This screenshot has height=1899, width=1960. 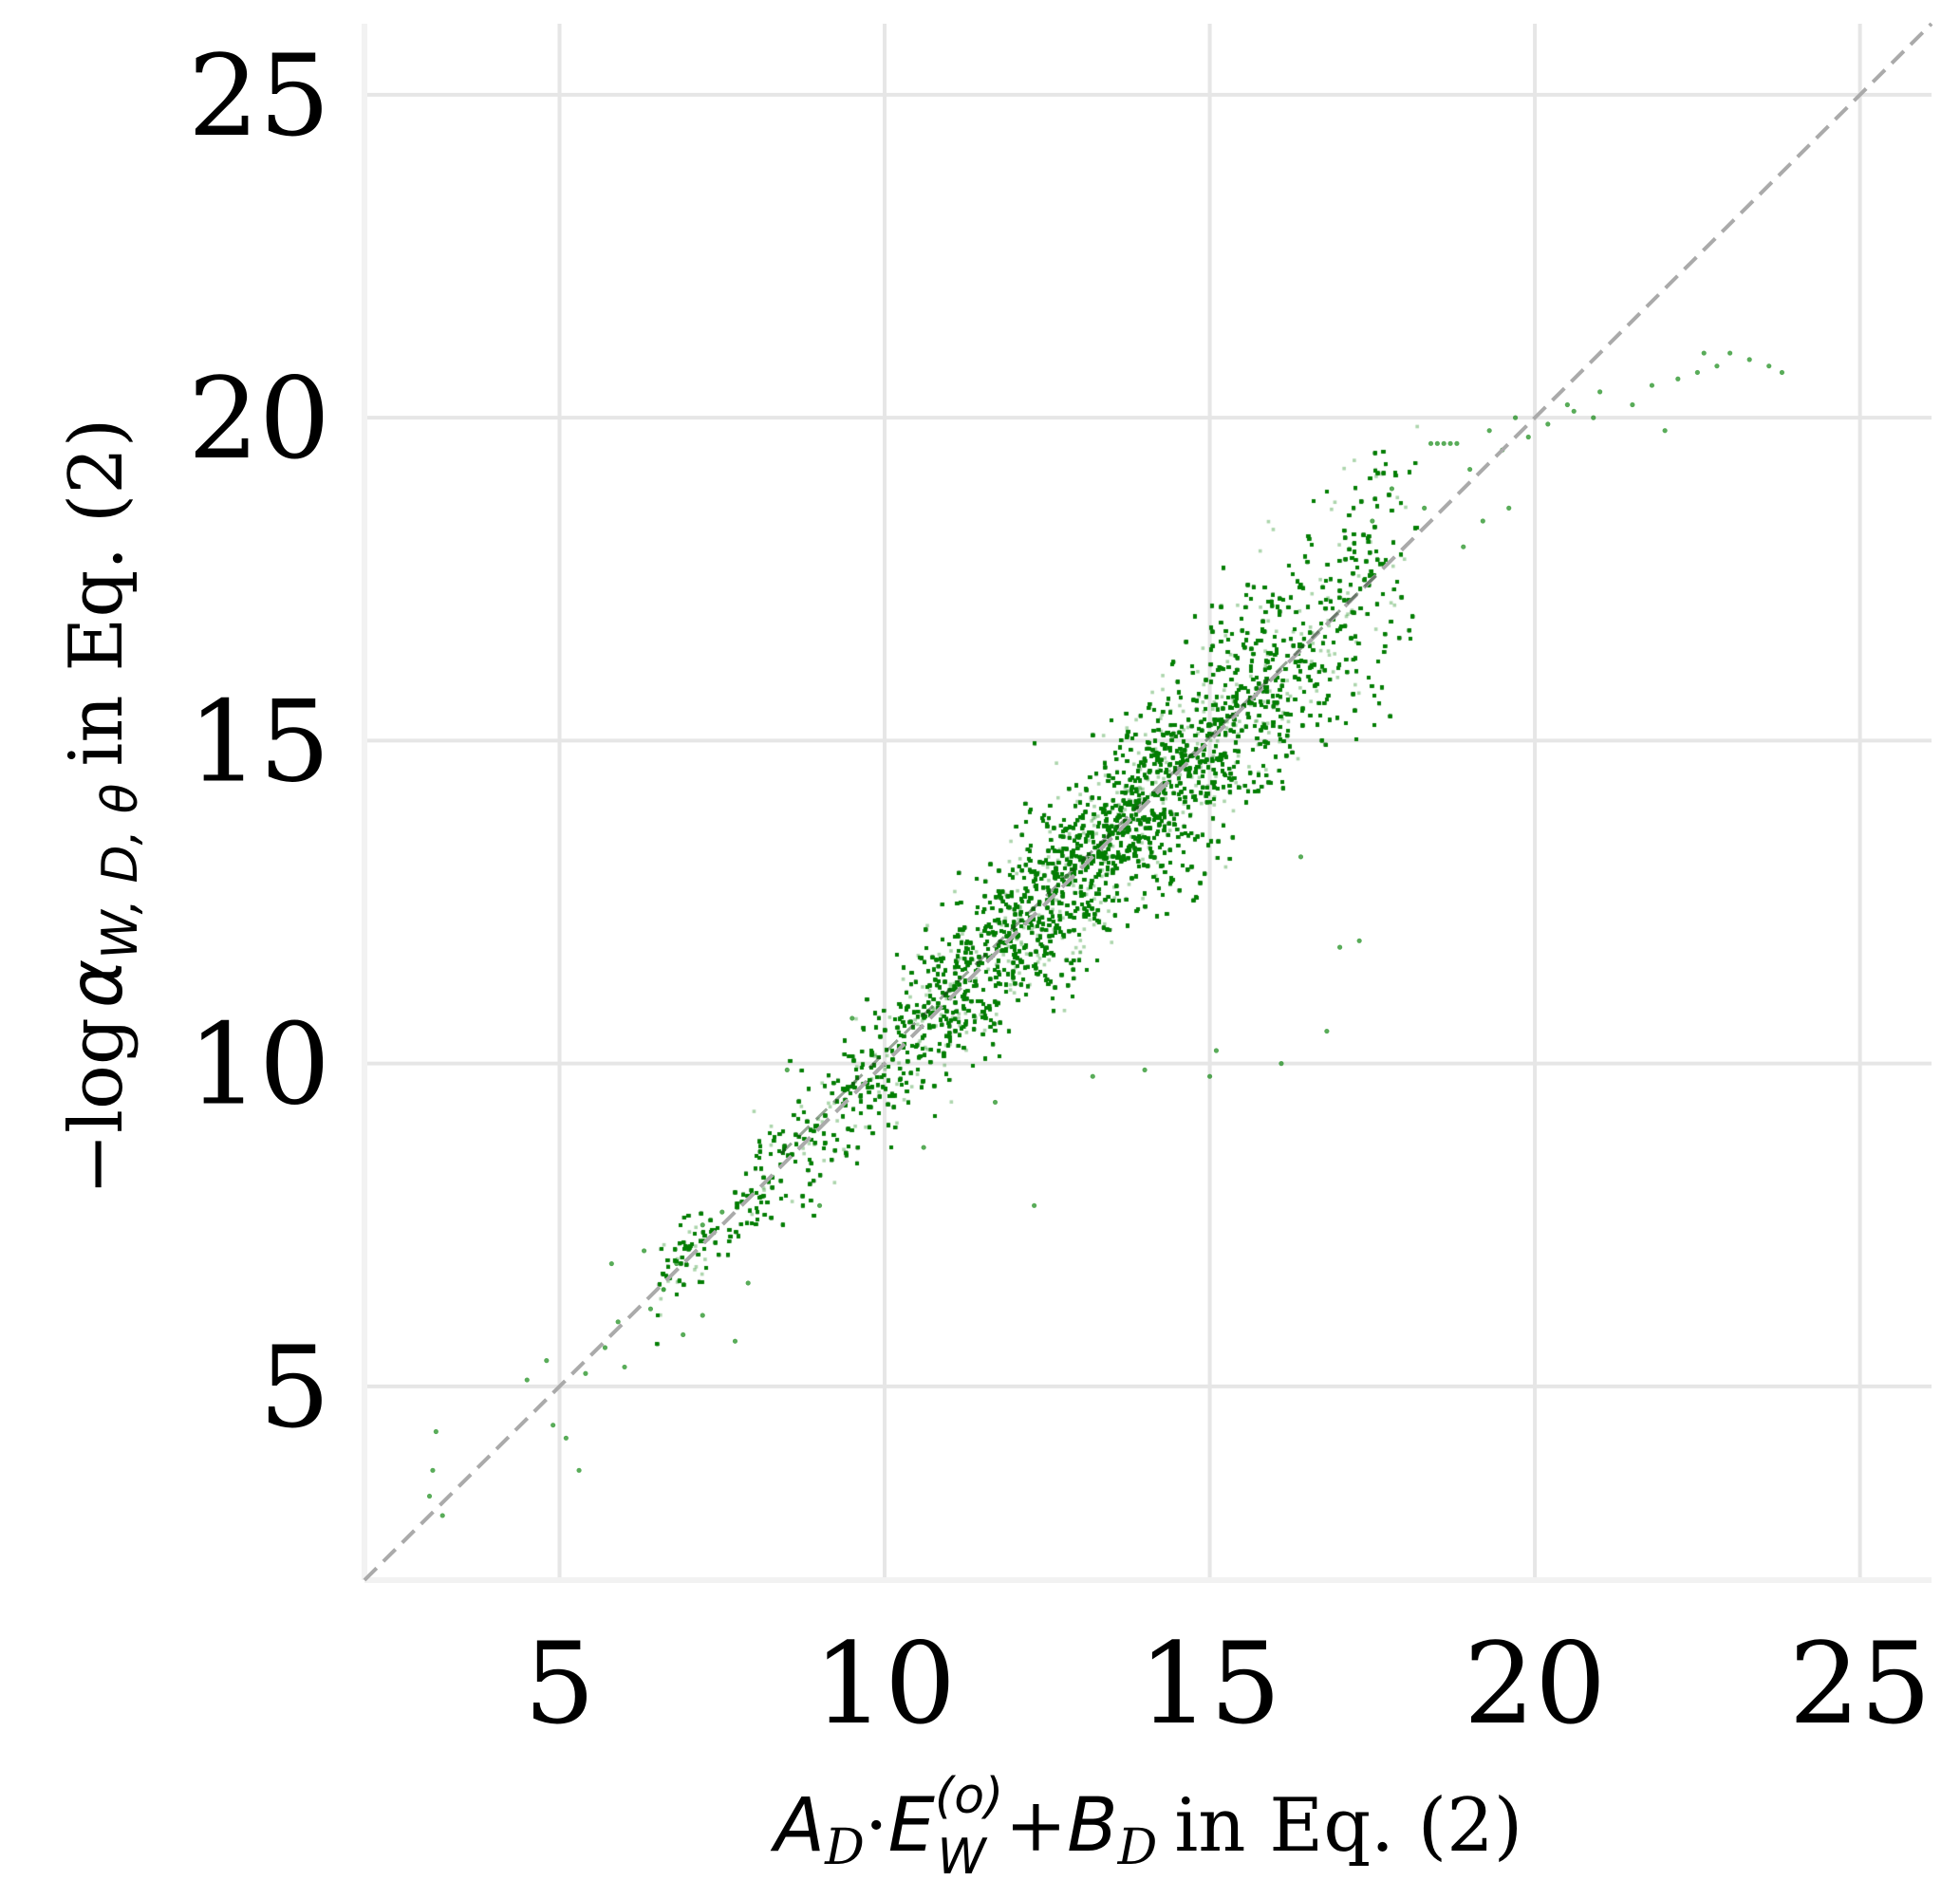 What do you see at coordinates (1348, 1826) in the screenshot?
I see `x-label-suffix: in Eq. (2)` at bounding box center [1348, 1826].